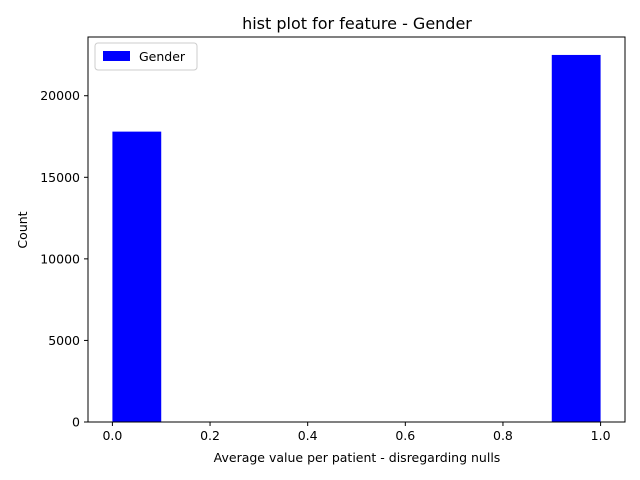 The image size is (640, 480). I want to click on y-axis-label: Count, so click(22, 229).